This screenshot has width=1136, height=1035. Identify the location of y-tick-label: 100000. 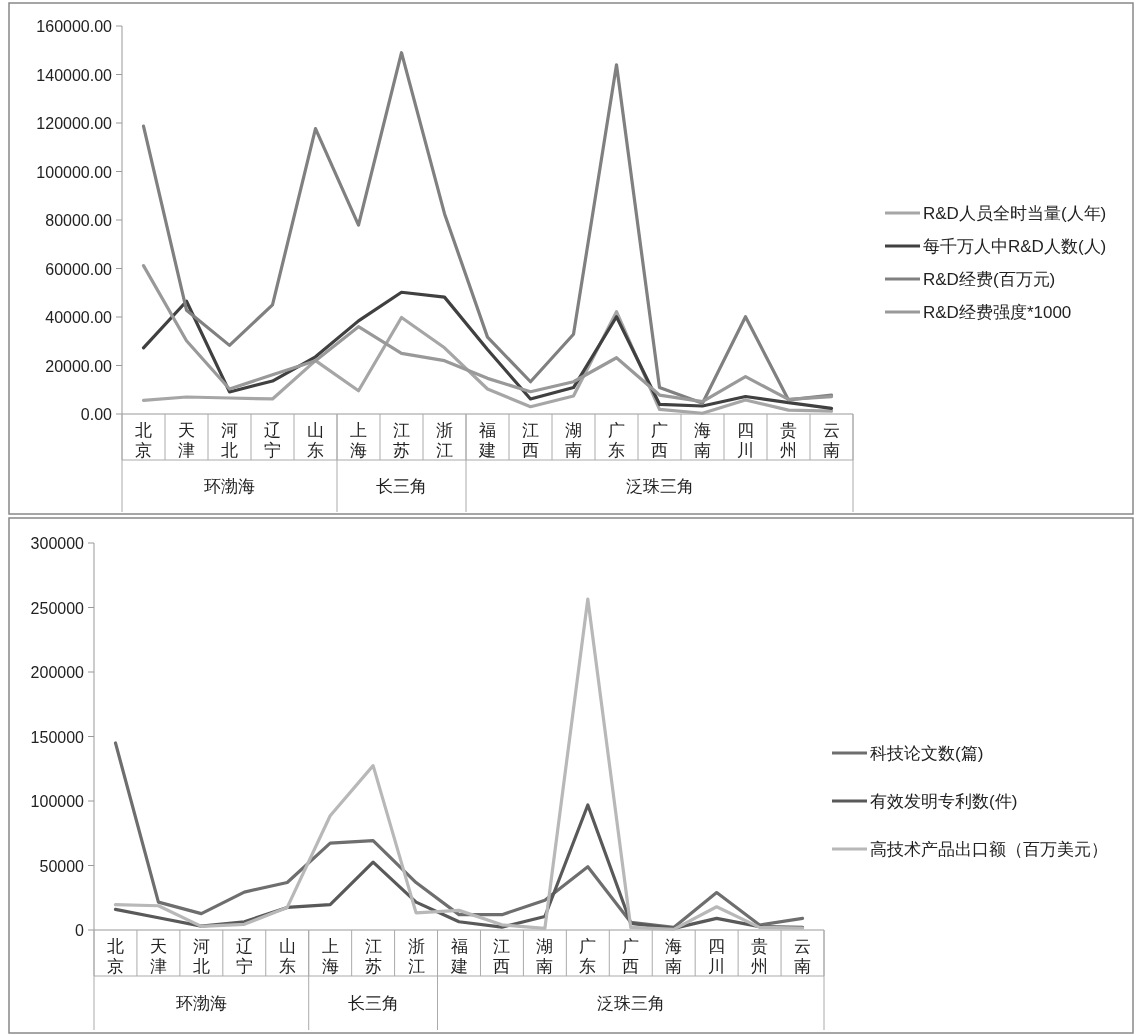
(57, 801).